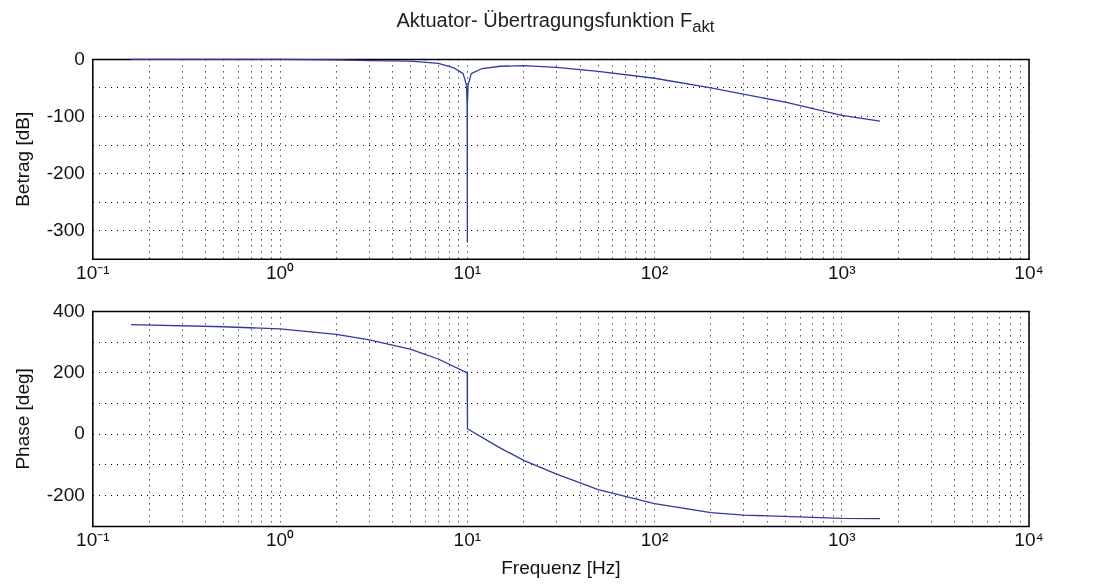 This screenshot has width=1111, height=588. Describe the element at coordinates (561, 567) in the screenshot. I see `x-axis-title: Frequenz [Hz]` at that location.